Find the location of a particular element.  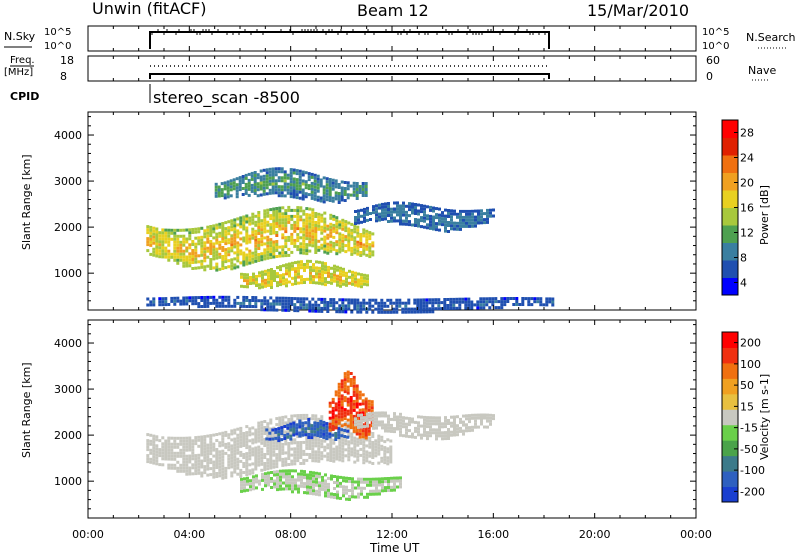

nsky-tick-right-top: 10^5 is located at coordinates (715, 32).